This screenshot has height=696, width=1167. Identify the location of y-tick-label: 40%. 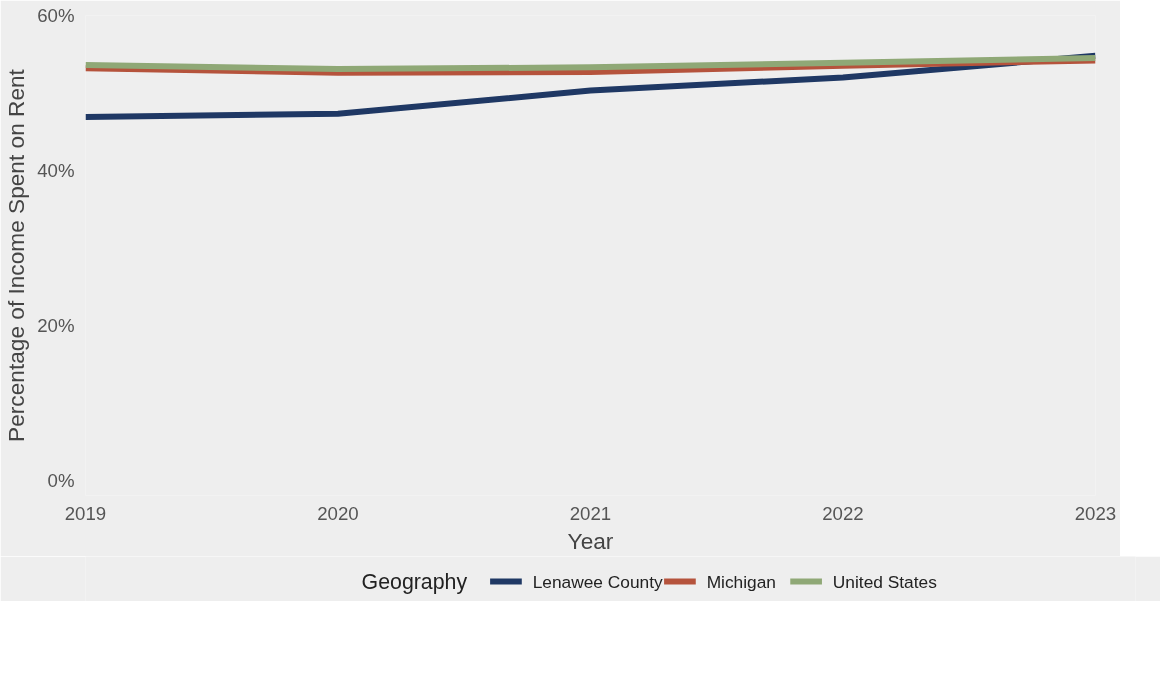
(56, 170).